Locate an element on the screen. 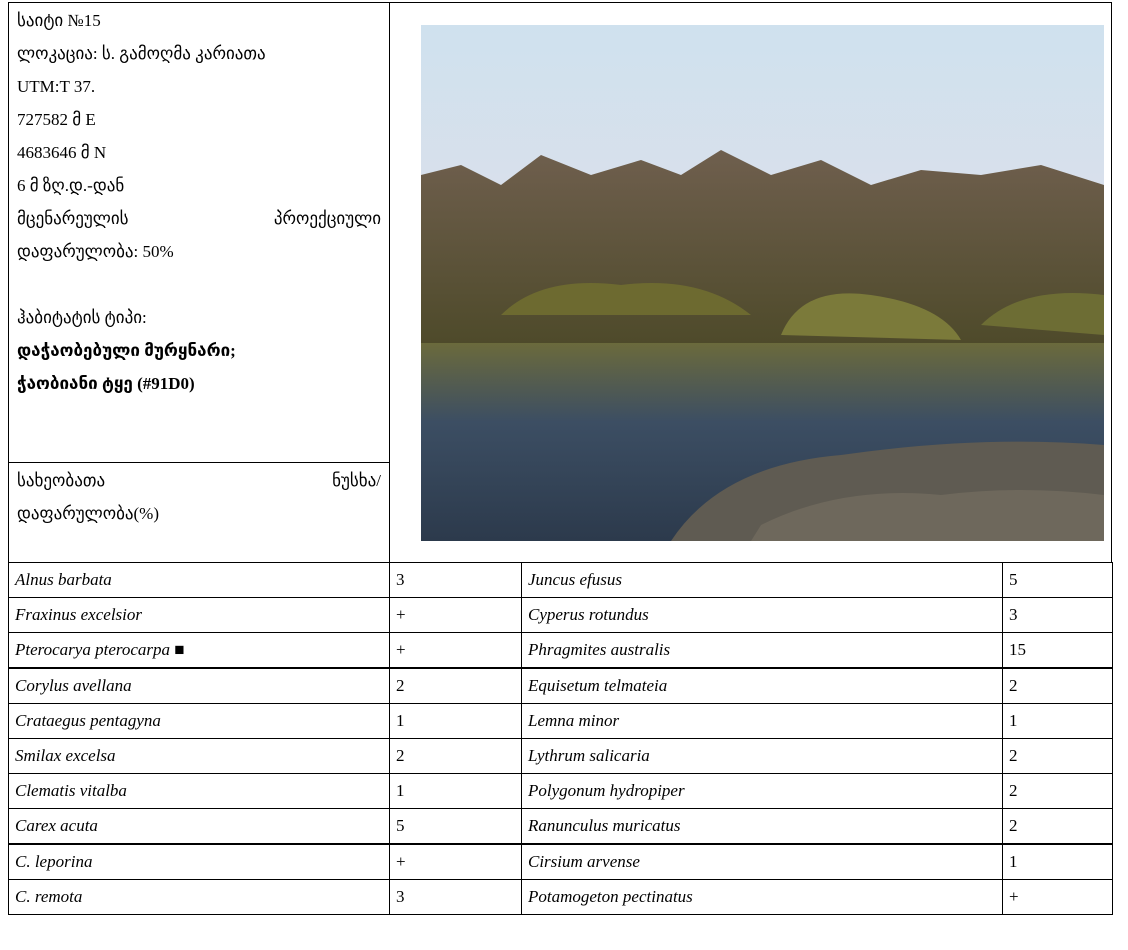 This screenshot has width=1128, height=950. site-line: საიტი №15 is located at coordinates (59, 20).